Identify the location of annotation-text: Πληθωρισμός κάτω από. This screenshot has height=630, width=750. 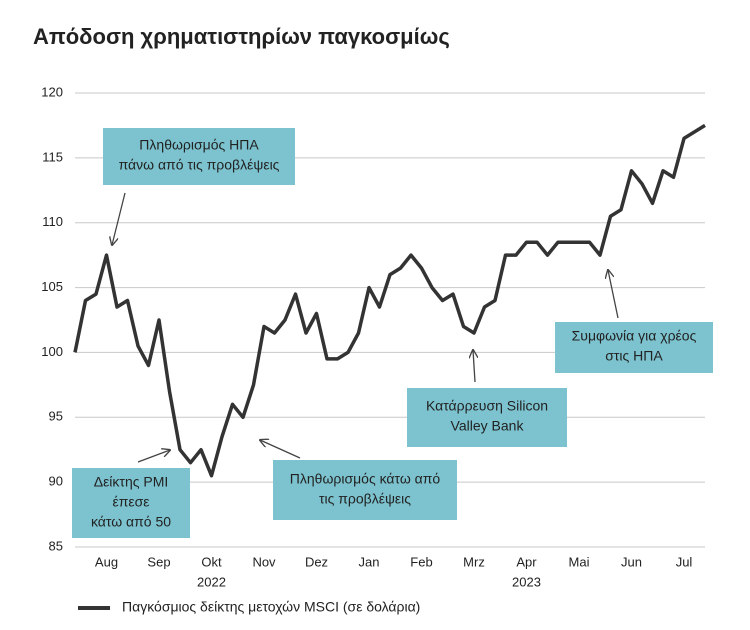
(365, 479).